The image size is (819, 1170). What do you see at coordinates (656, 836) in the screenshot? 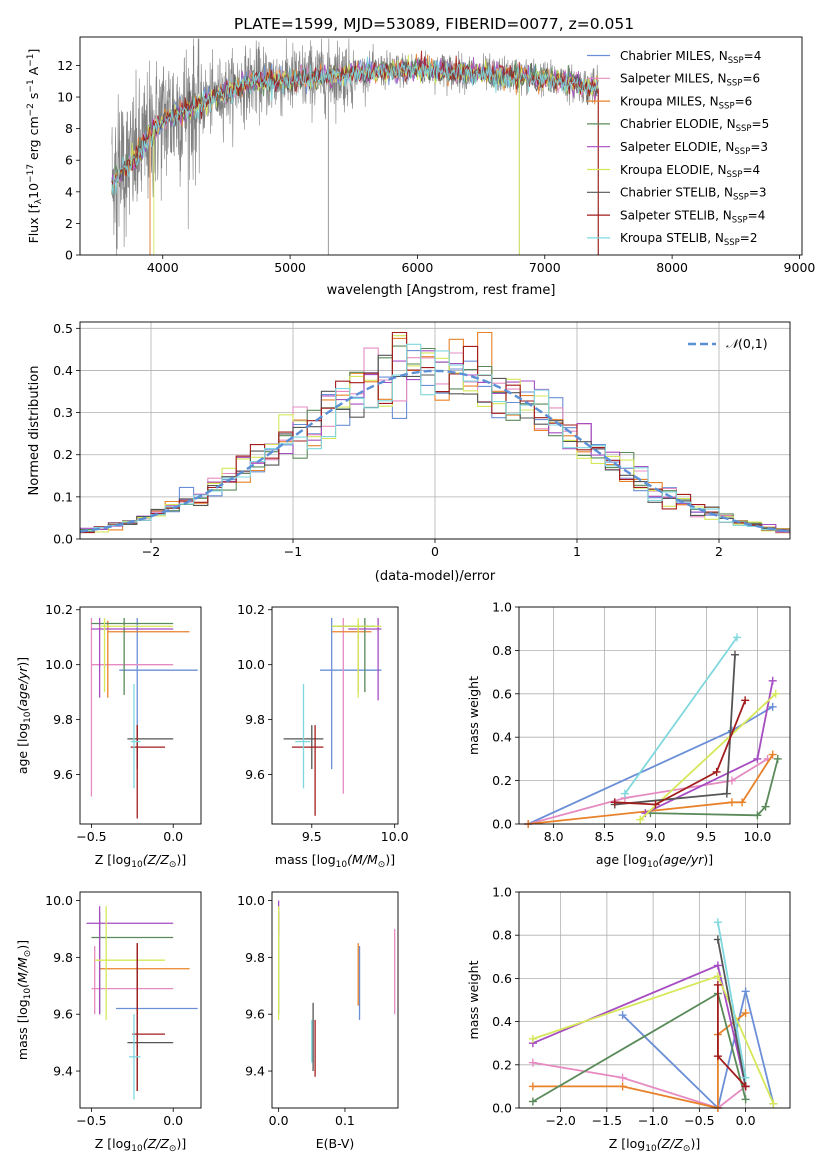
I see `x-tick-label: 9.0` at bounding box center [656, 836].